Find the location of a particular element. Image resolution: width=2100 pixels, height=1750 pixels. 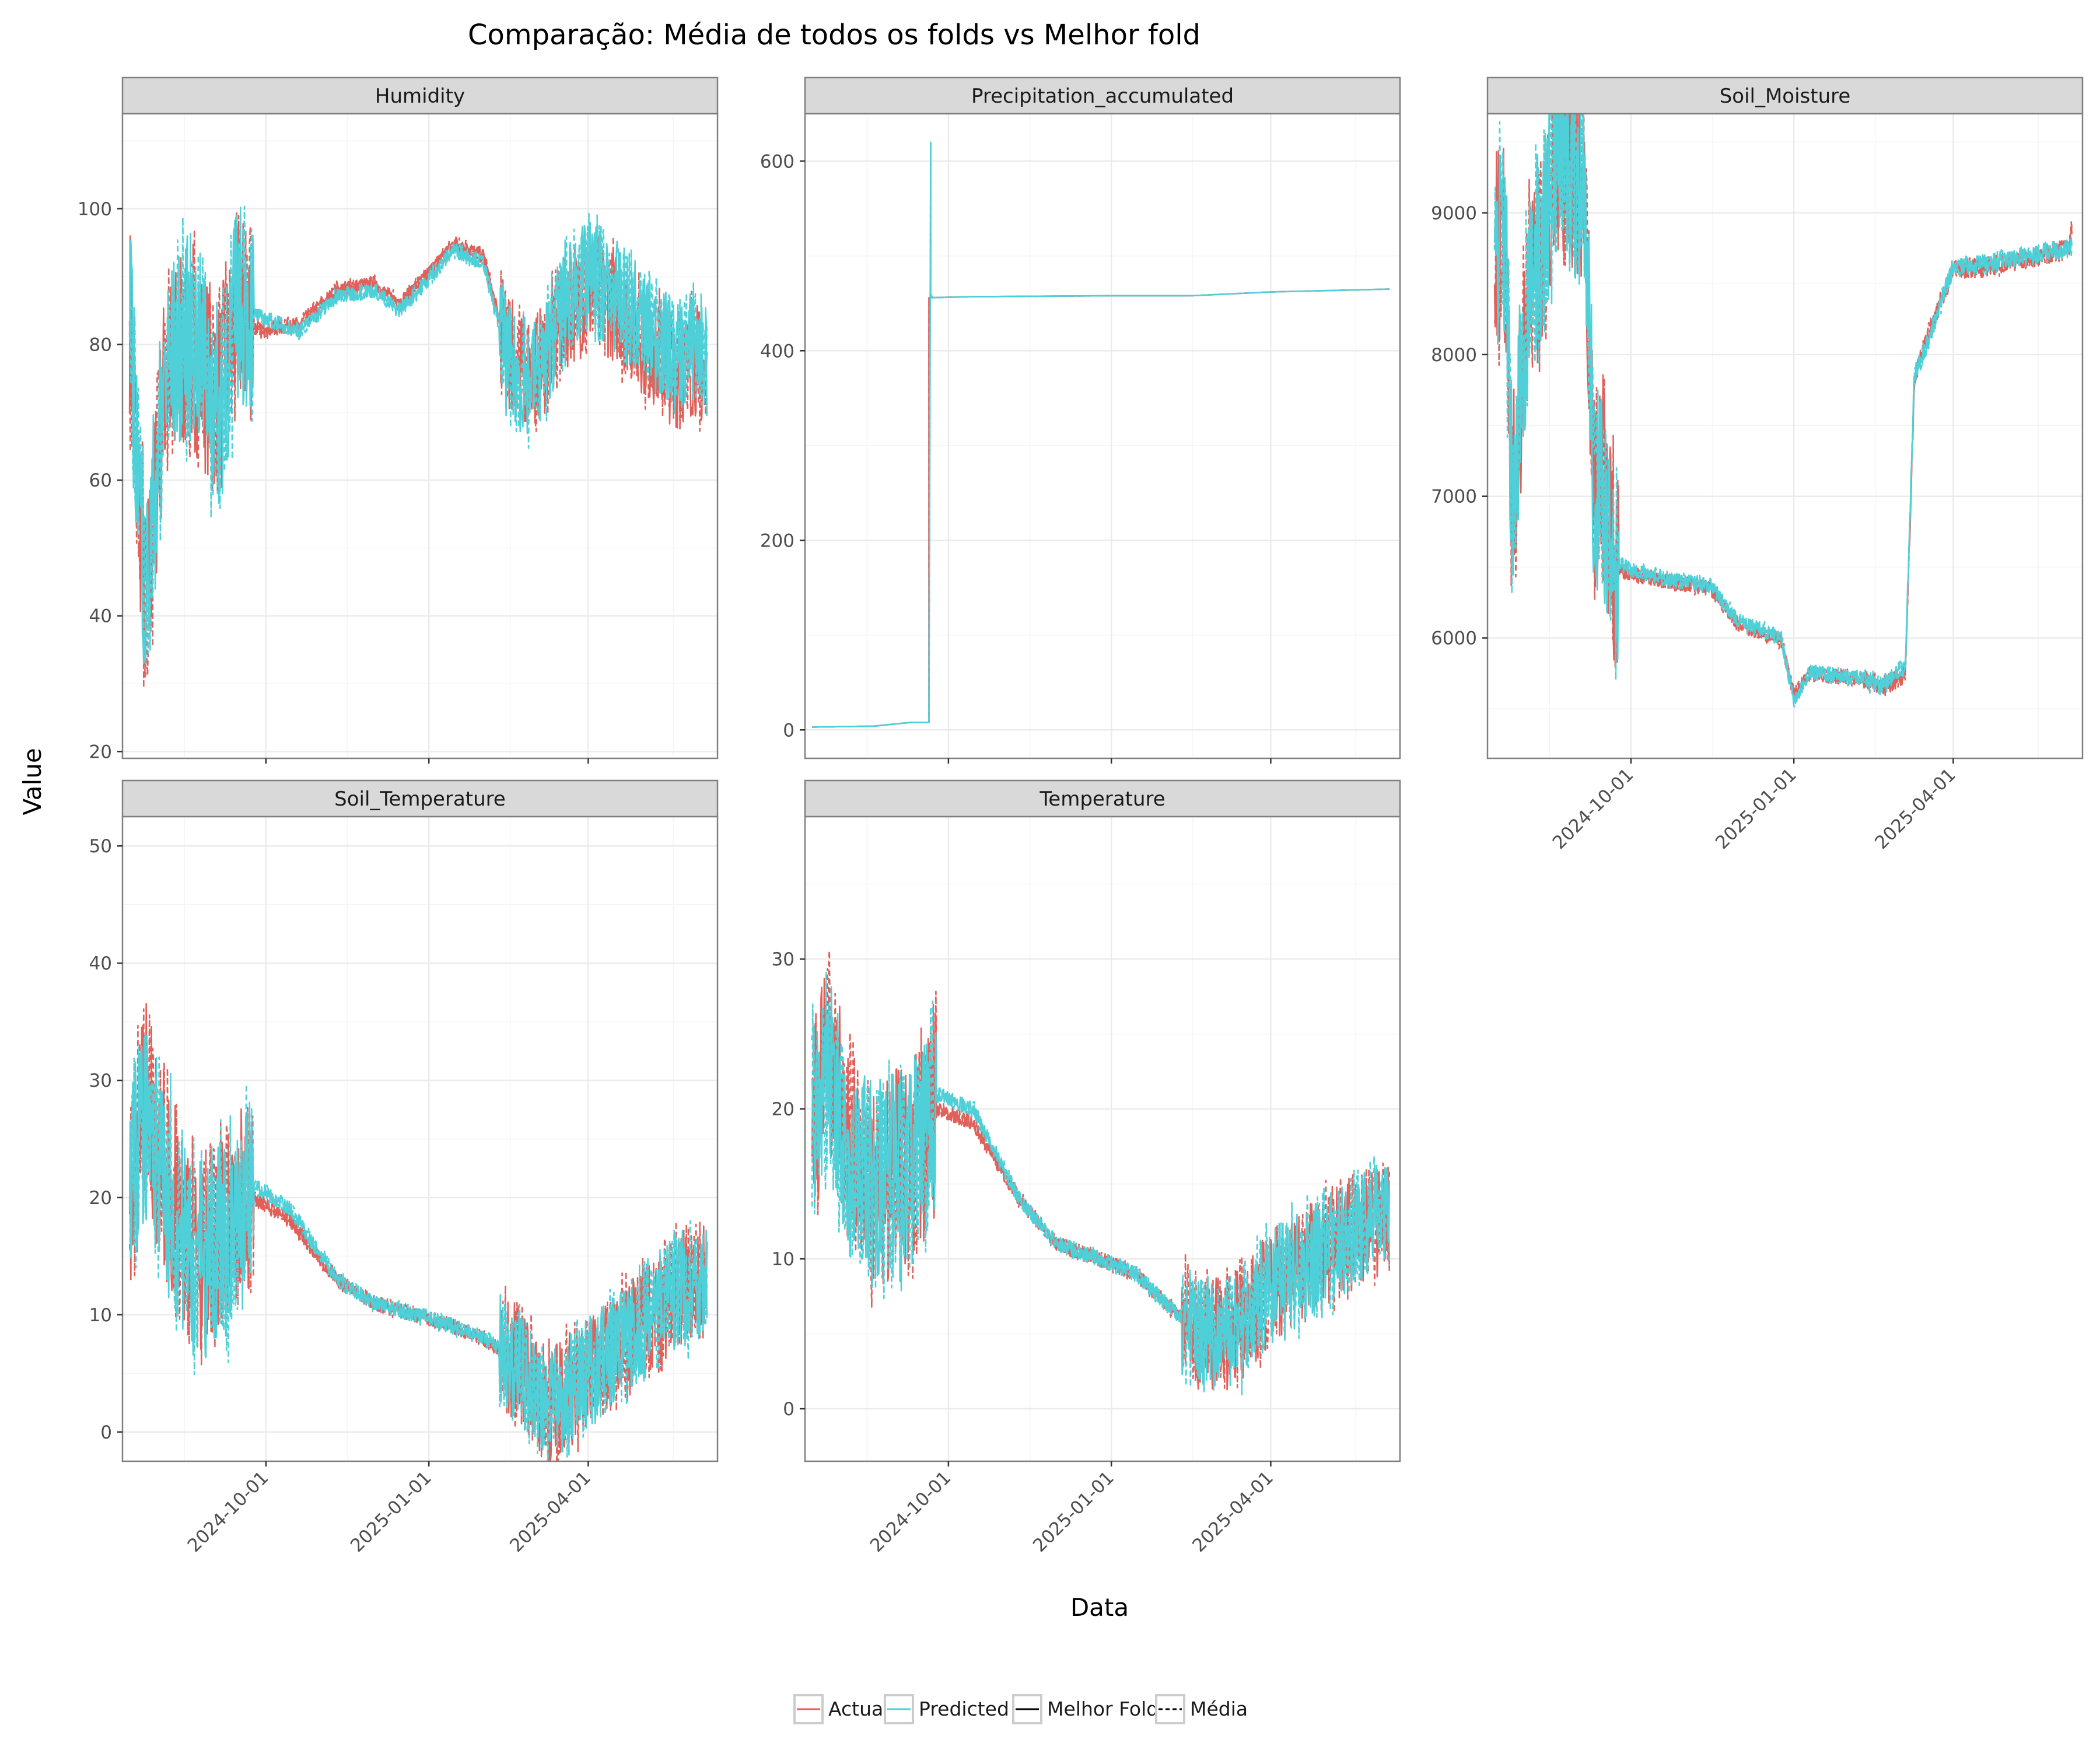

y-tick-label: 6000 is located at coordinates (1454, 638).